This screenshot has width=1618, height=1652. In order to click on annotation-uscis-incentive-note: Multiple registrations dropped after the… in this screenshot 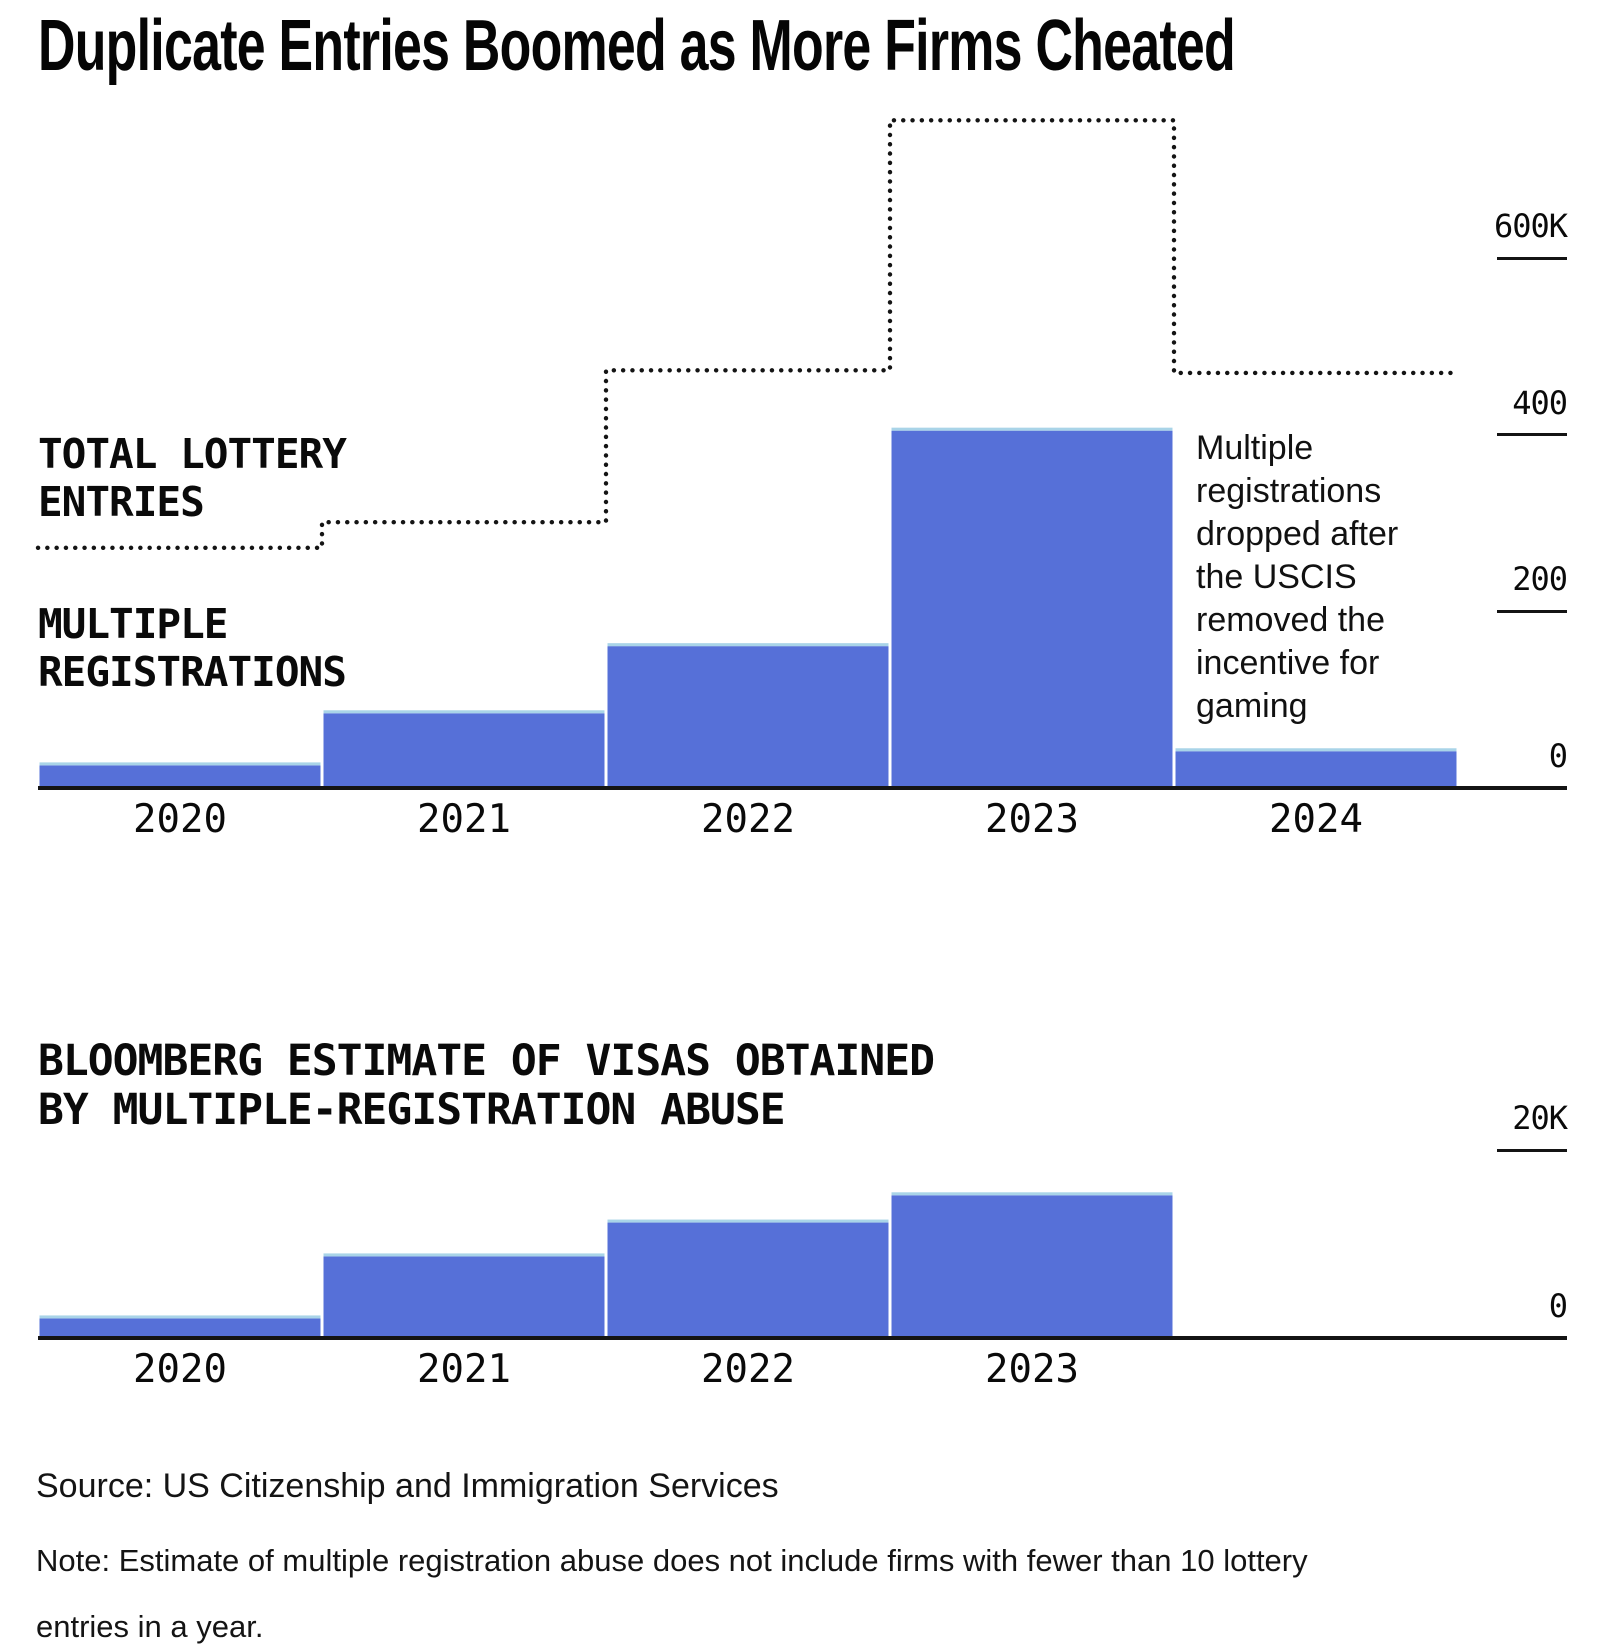, I will do `click(1297, 577)`.